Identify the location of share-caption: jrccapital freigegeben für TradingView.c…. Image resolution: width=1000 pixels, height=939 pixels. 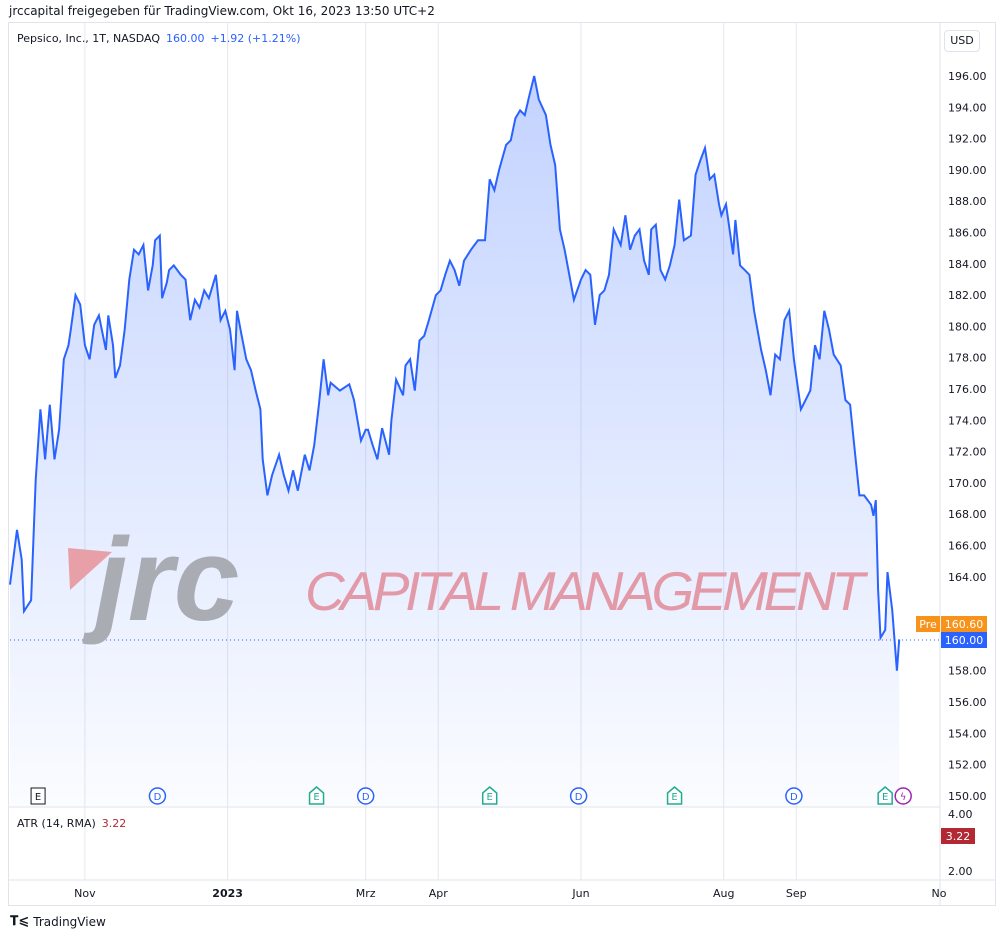
(222, 11).